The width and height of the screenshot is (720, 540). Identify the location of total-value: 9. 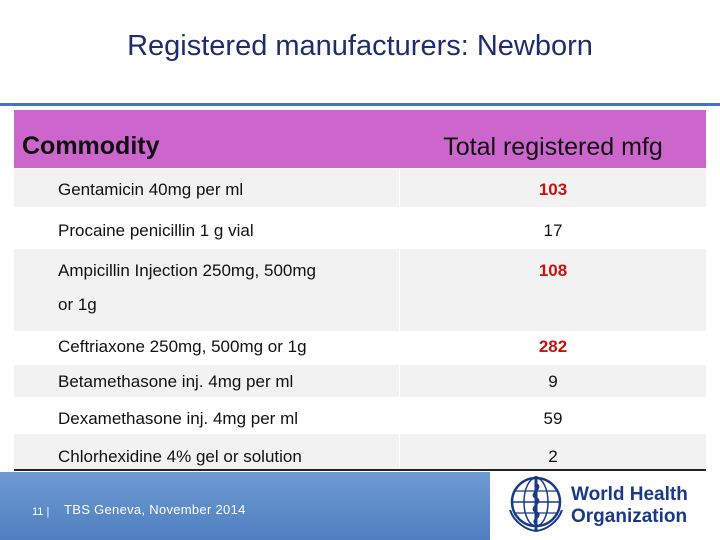
(553, 381).